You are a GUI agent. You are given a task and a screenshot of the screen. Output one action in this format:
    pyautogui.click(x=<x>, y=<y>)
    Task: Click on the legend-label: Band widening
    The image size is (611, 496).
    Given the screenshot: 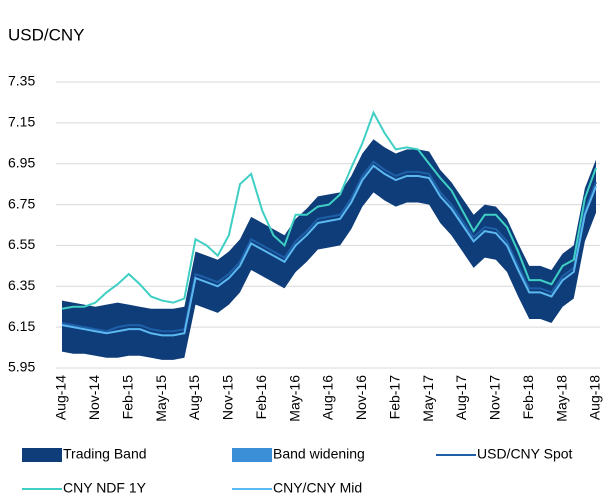 What is the action you would take?
    pyautogui.click(x=319, y=454)
    